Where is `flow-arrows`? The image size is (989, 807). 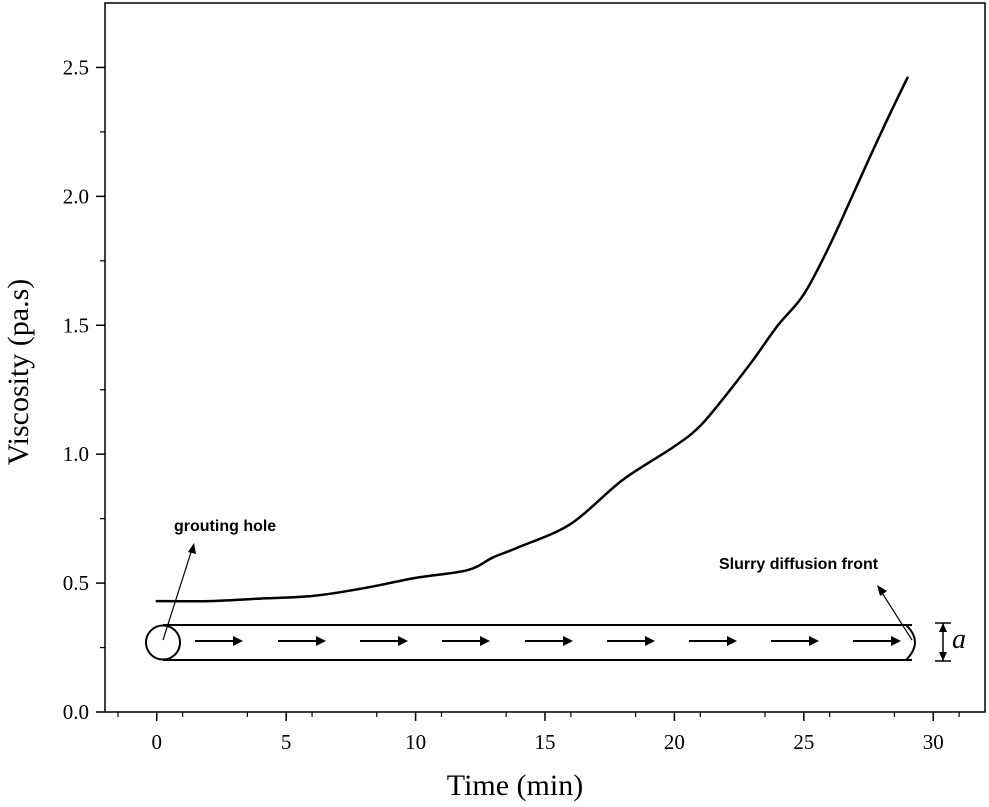 flow-arrows is located at coordinates (548, 641).